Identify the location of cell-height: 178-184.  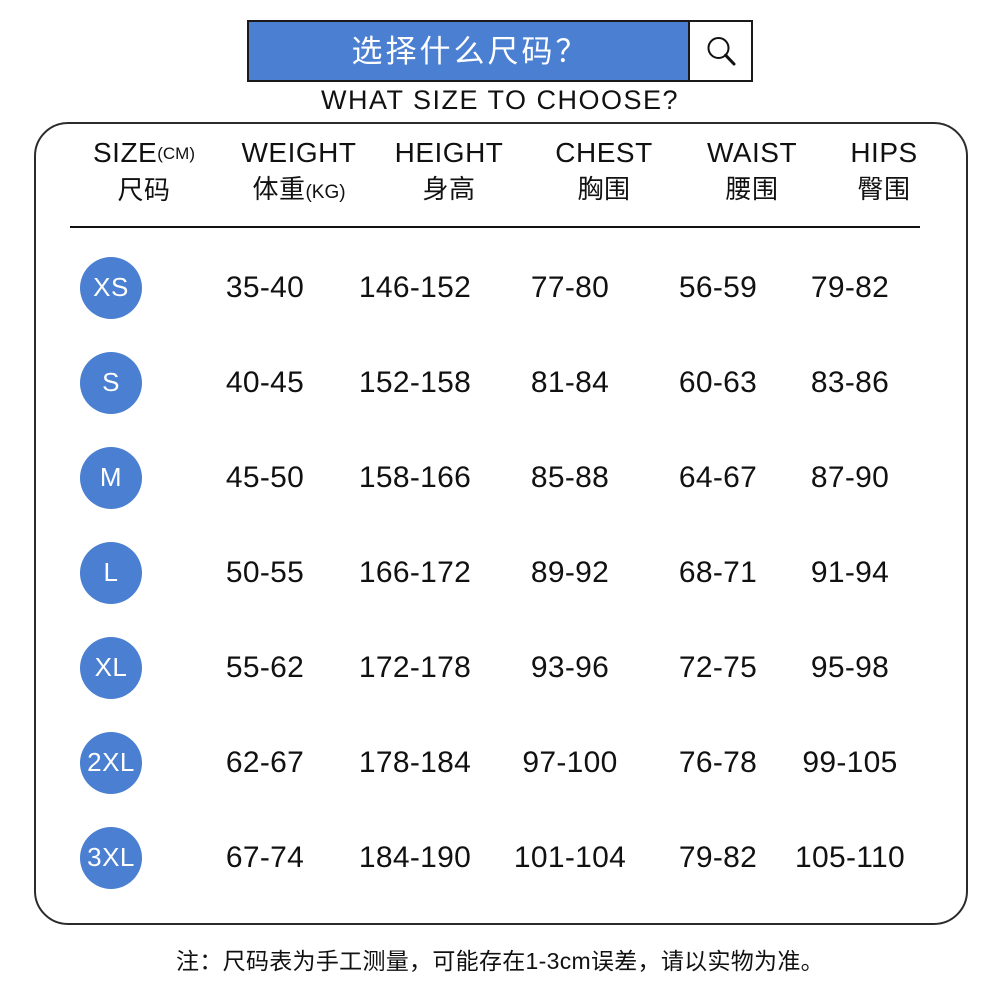
(415, 762).